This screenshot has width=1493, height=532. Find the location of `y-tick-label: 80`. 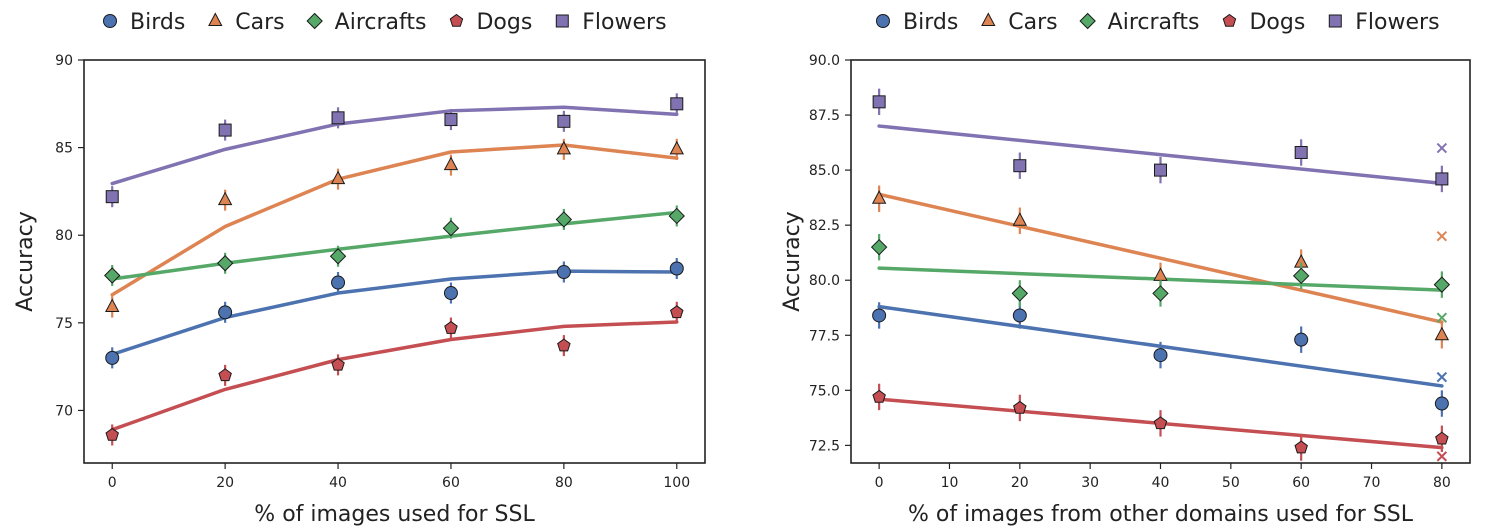

y-tick-label: 80 is located at coordinates (64, 236).